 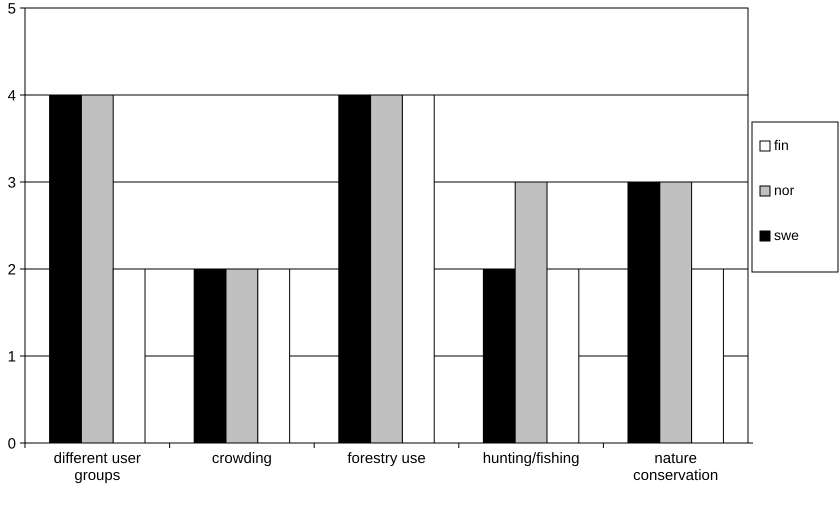 I want to click on y-tick-label: 4, so click(x=12, y=95).